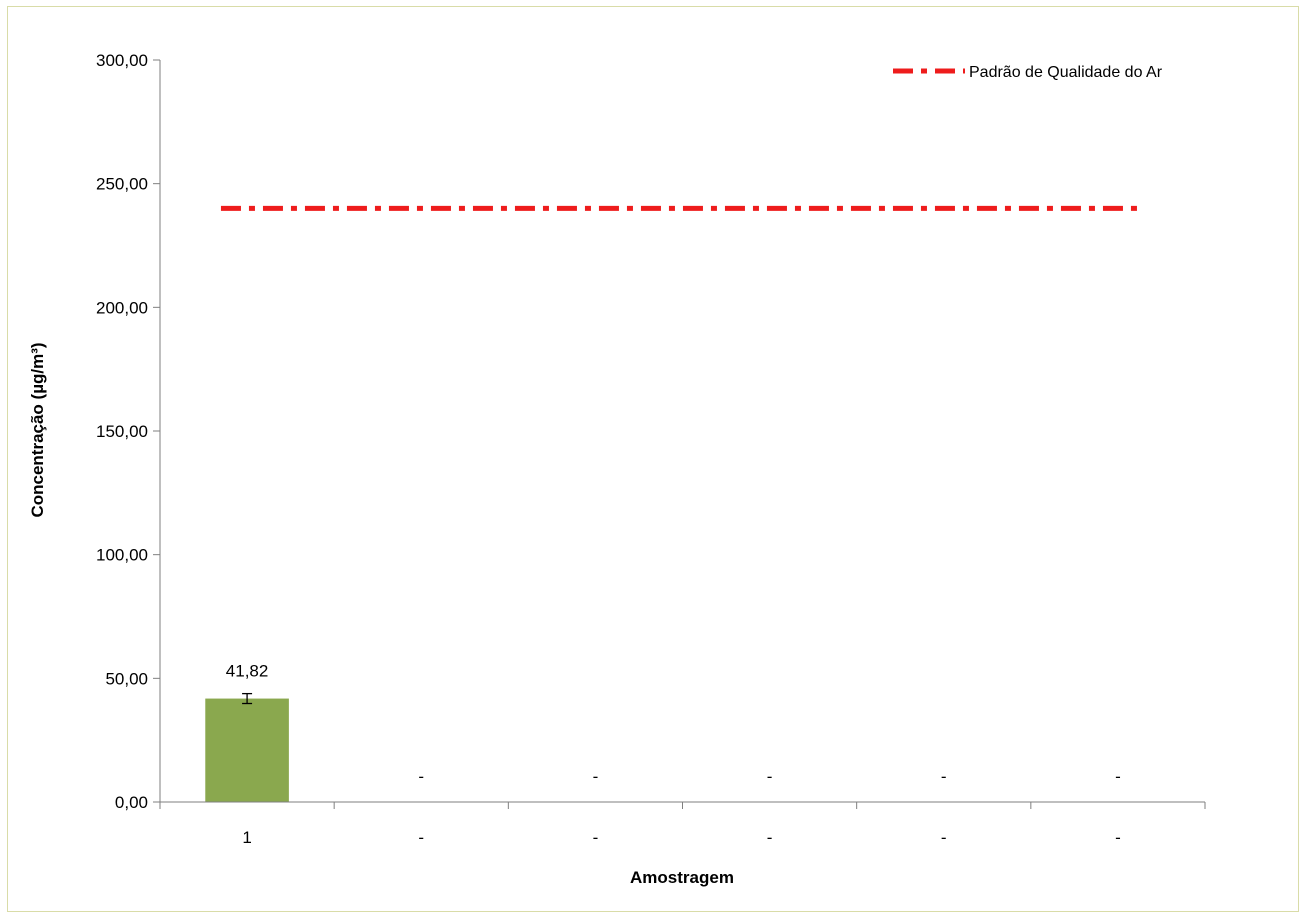 The image size is (1305, 919). What do you see at coordinates (673, 724) in the screenshot?
I see `value-labels: 41,82 - - - - -` at bounding box center [673, 724].